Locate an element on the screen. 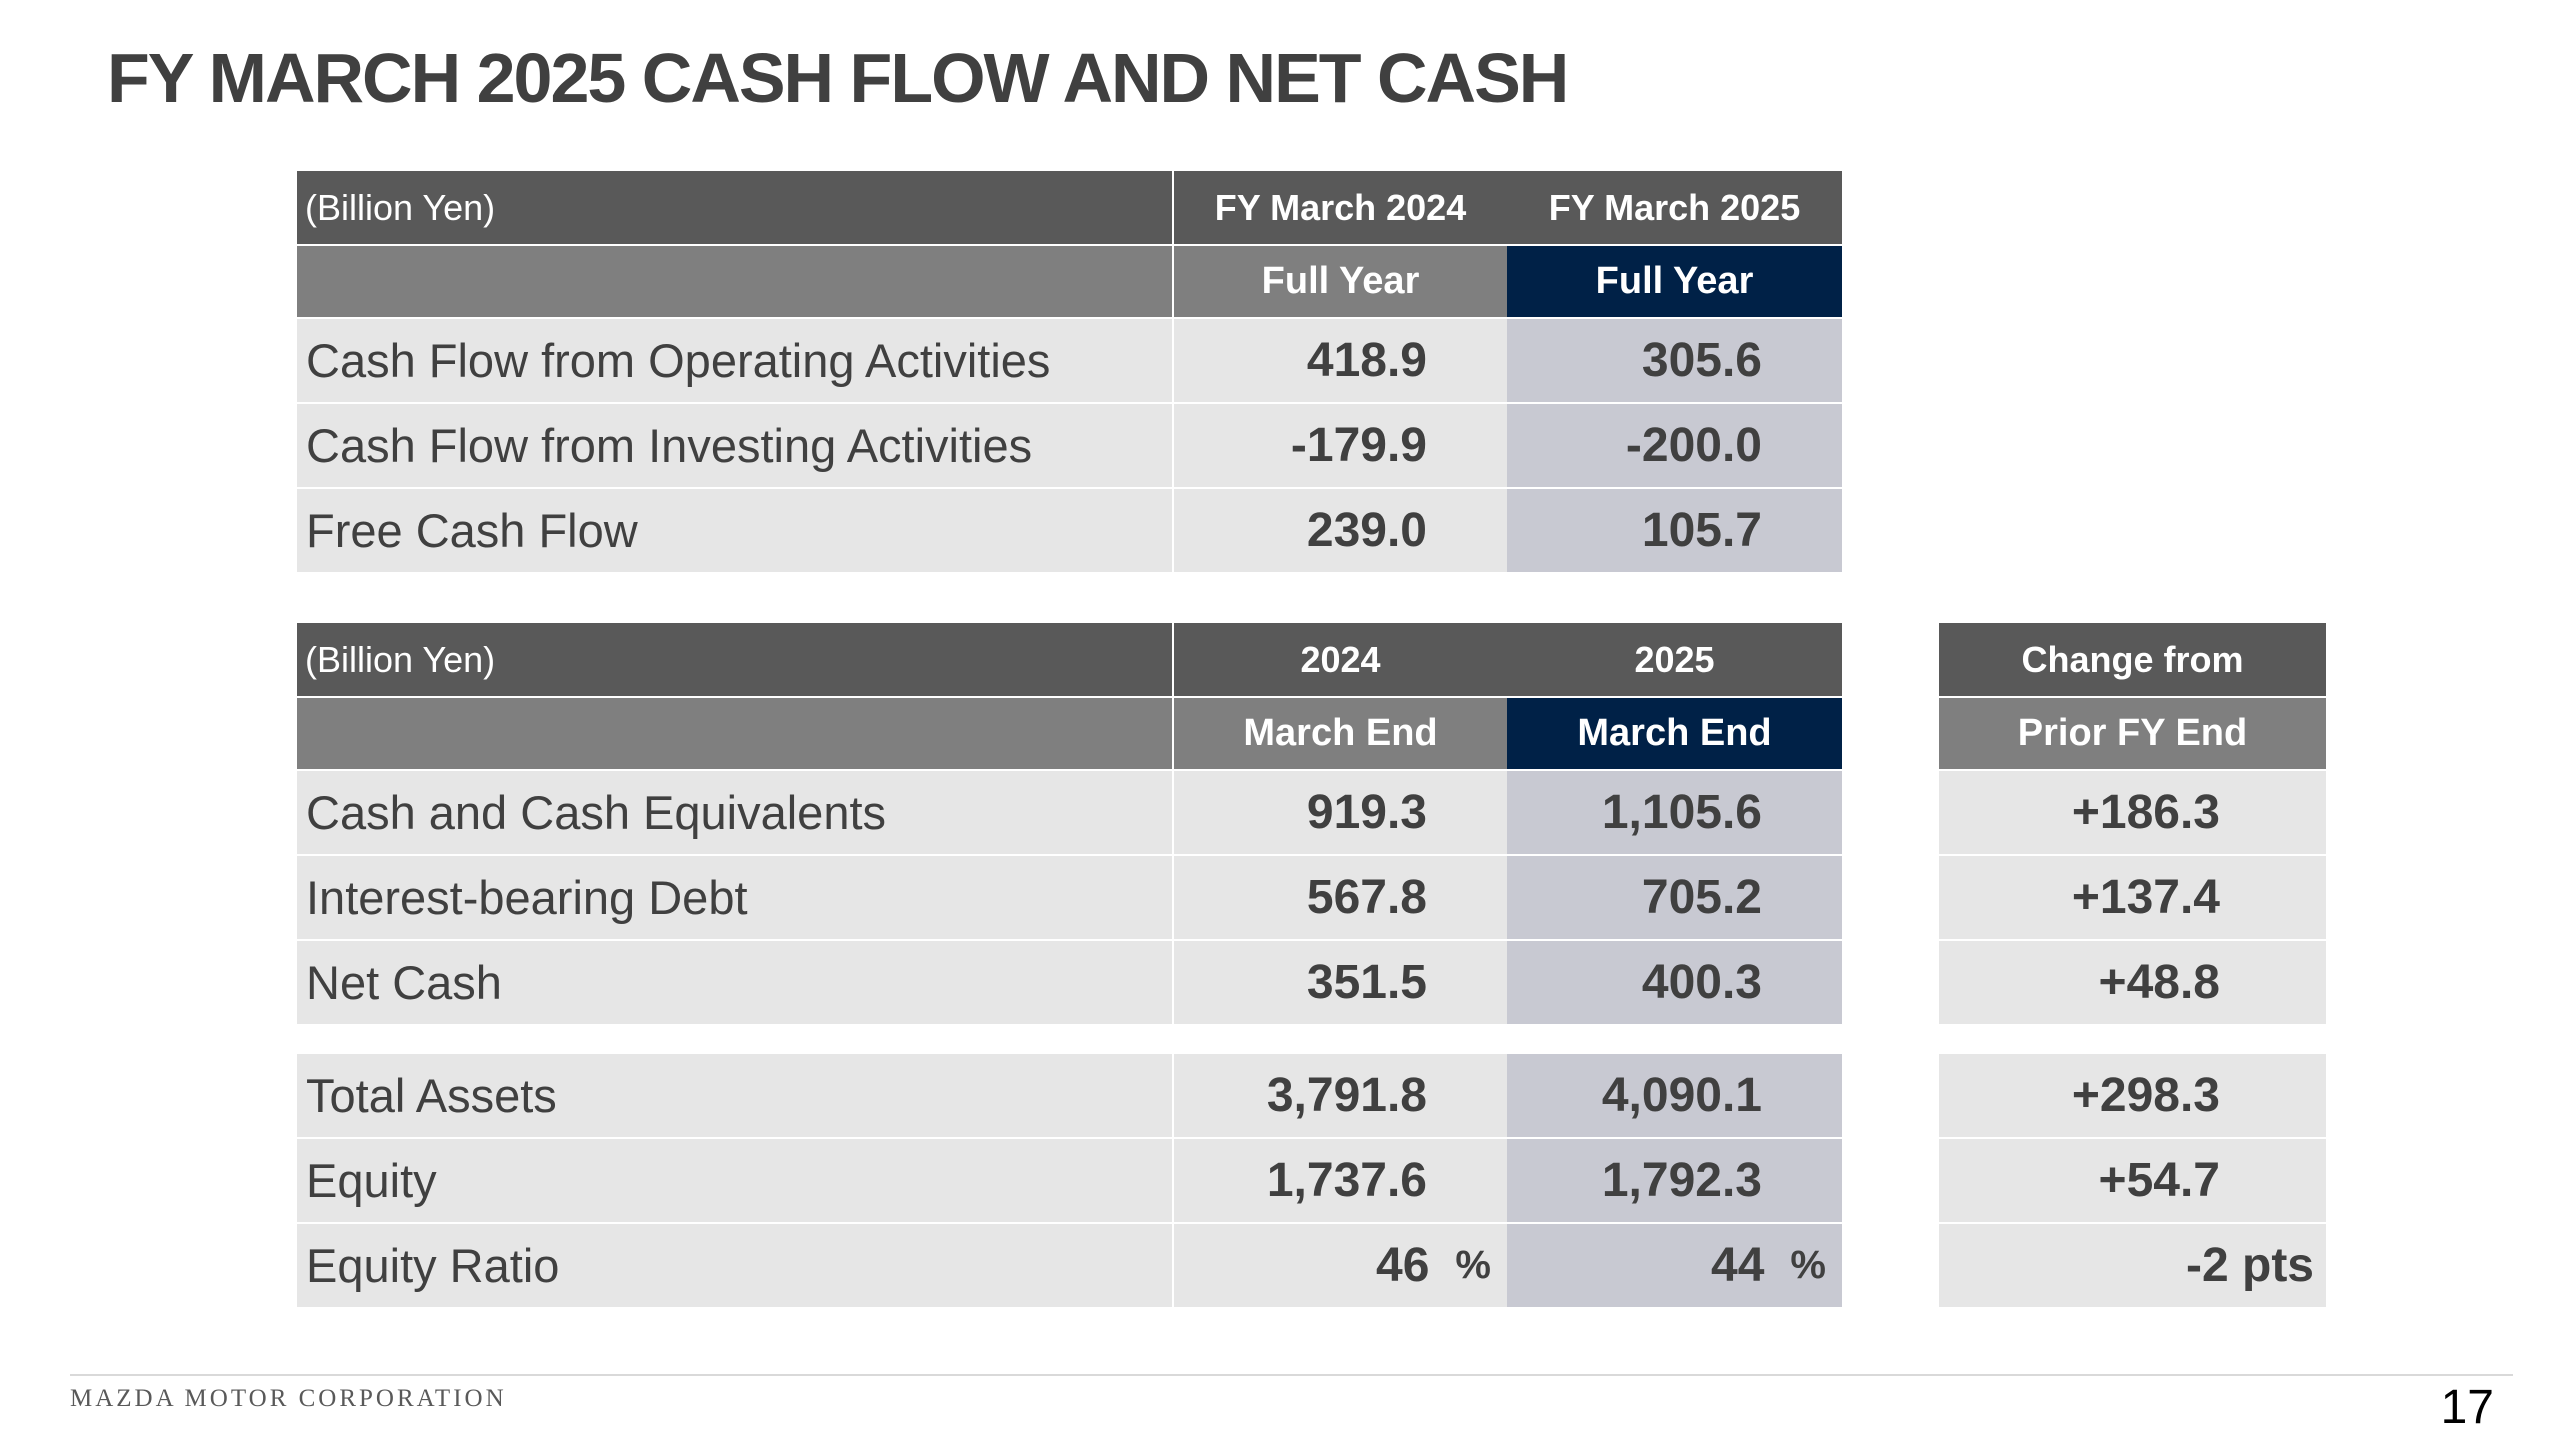 This screenshot has width=2560, height=1440. value-2024: 239.0 is located at coordinates (1339, 530).